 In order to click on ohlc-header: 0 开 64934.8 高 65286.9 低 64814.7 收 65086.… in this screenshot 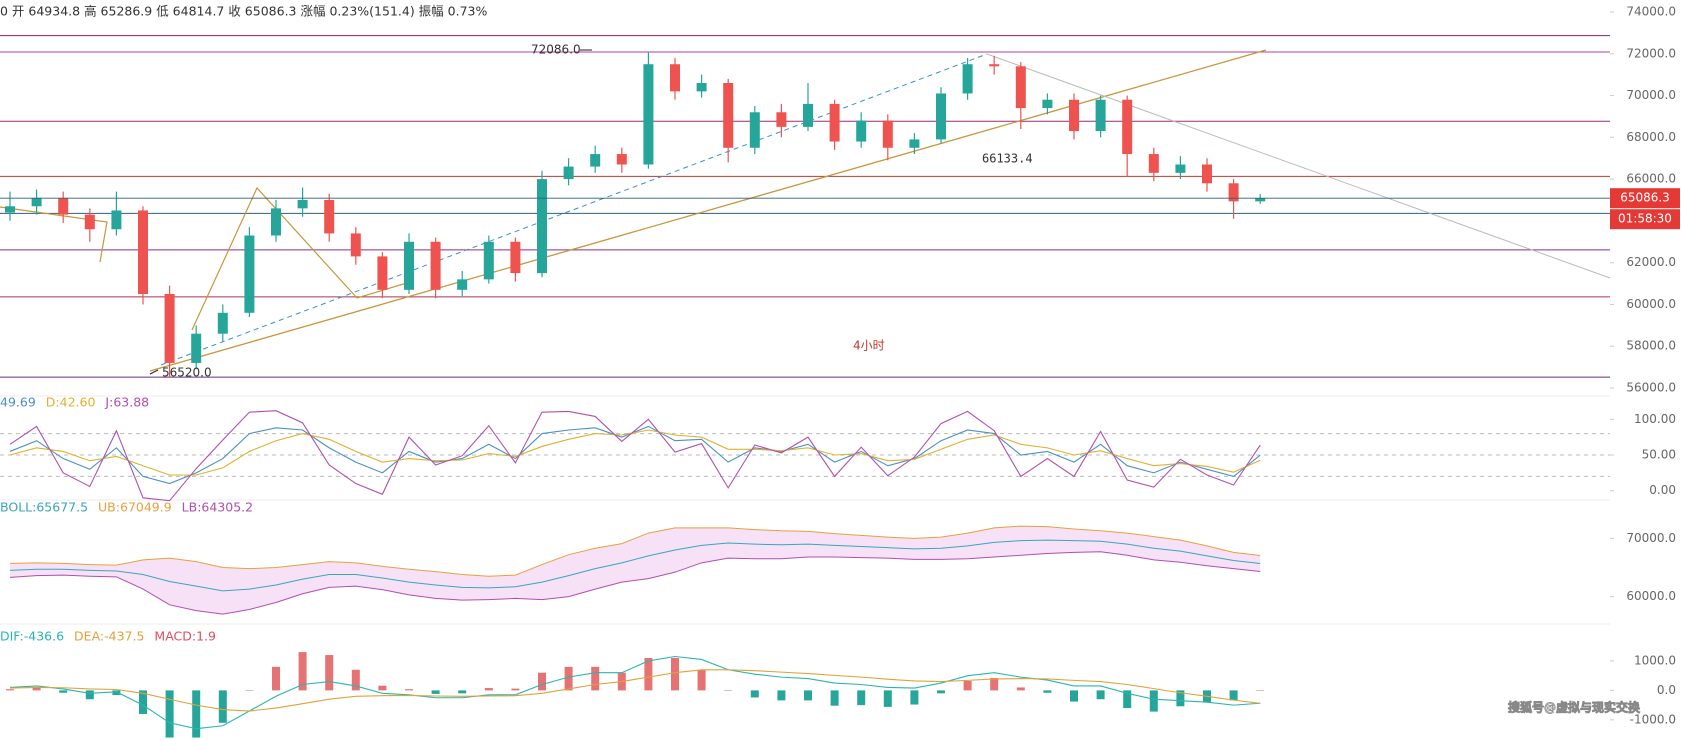, I will do `click(243, 11)`.